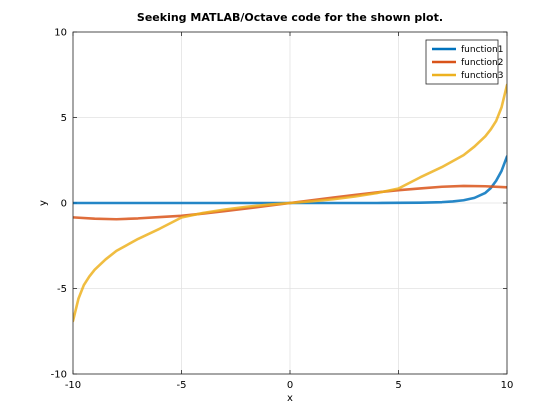 The height and width of the screenshot is (420, 560). Describe the element at coordinates (59, 204) in the screenshot. I see `y-tick-labels: -10 -5 0 5 10` at that location.